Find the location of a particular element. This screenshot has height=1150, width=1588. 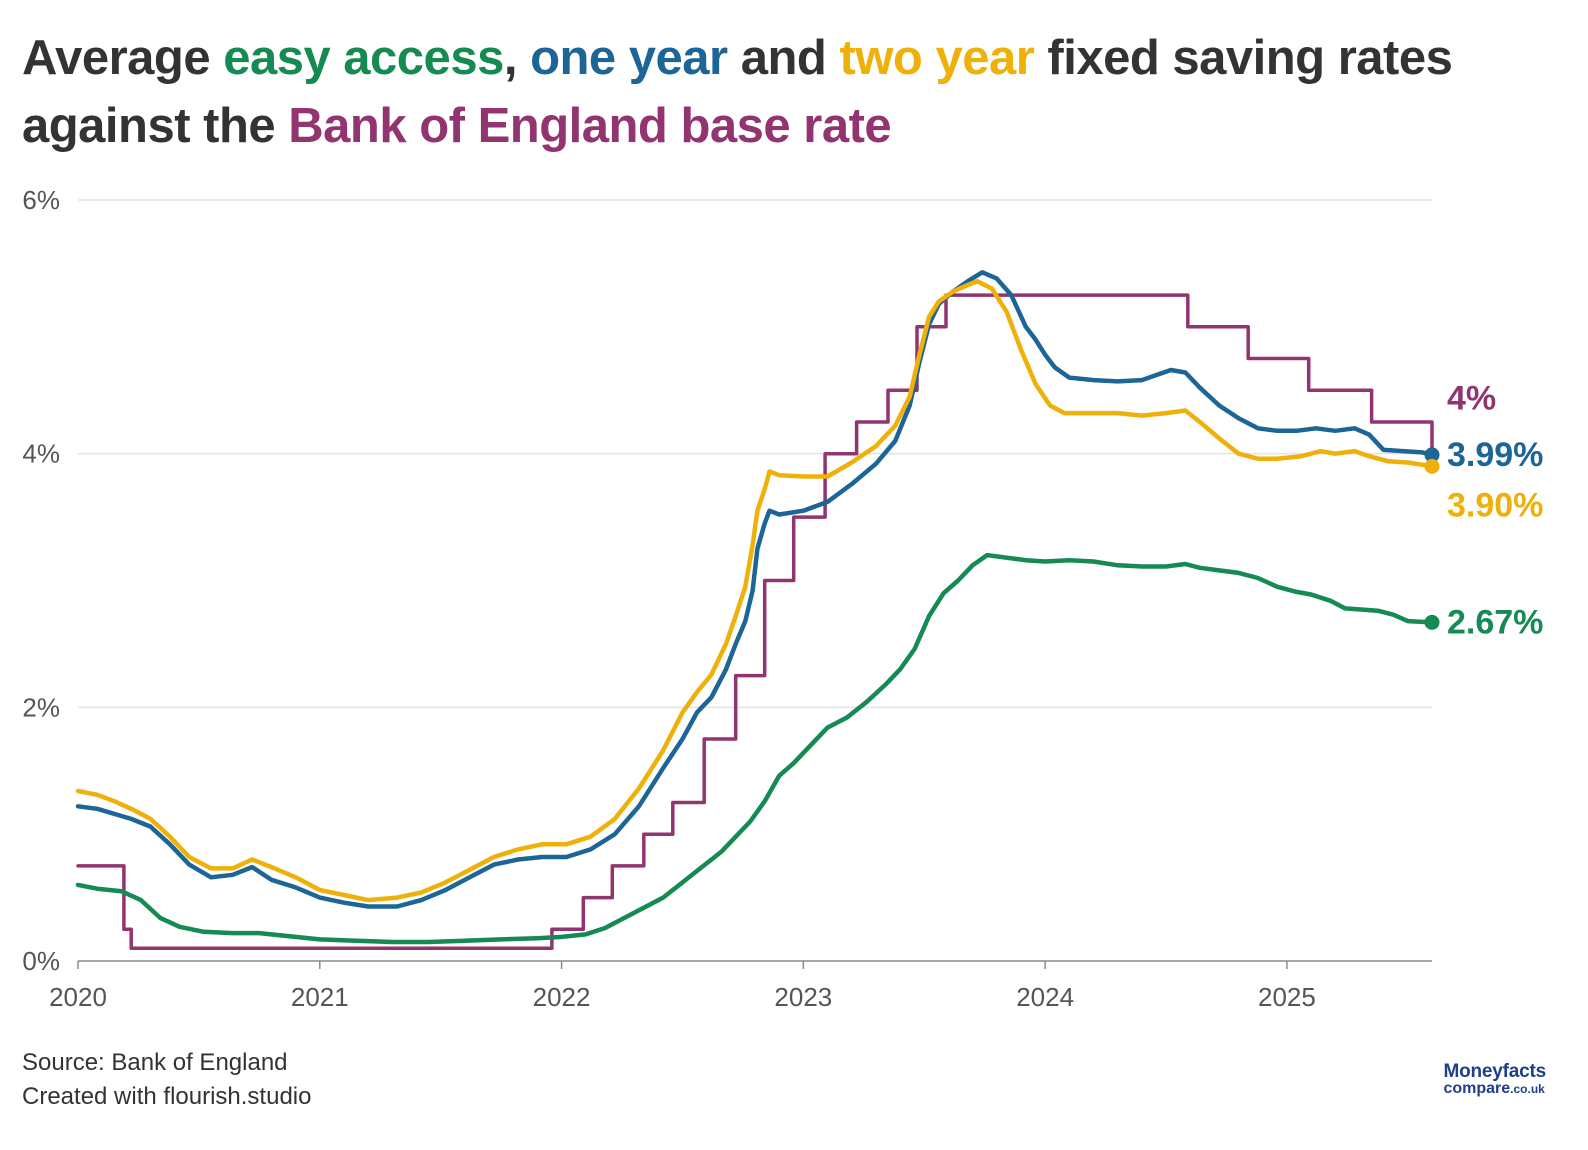

y-tick-label: 0% is located at coordinates (41, 961).